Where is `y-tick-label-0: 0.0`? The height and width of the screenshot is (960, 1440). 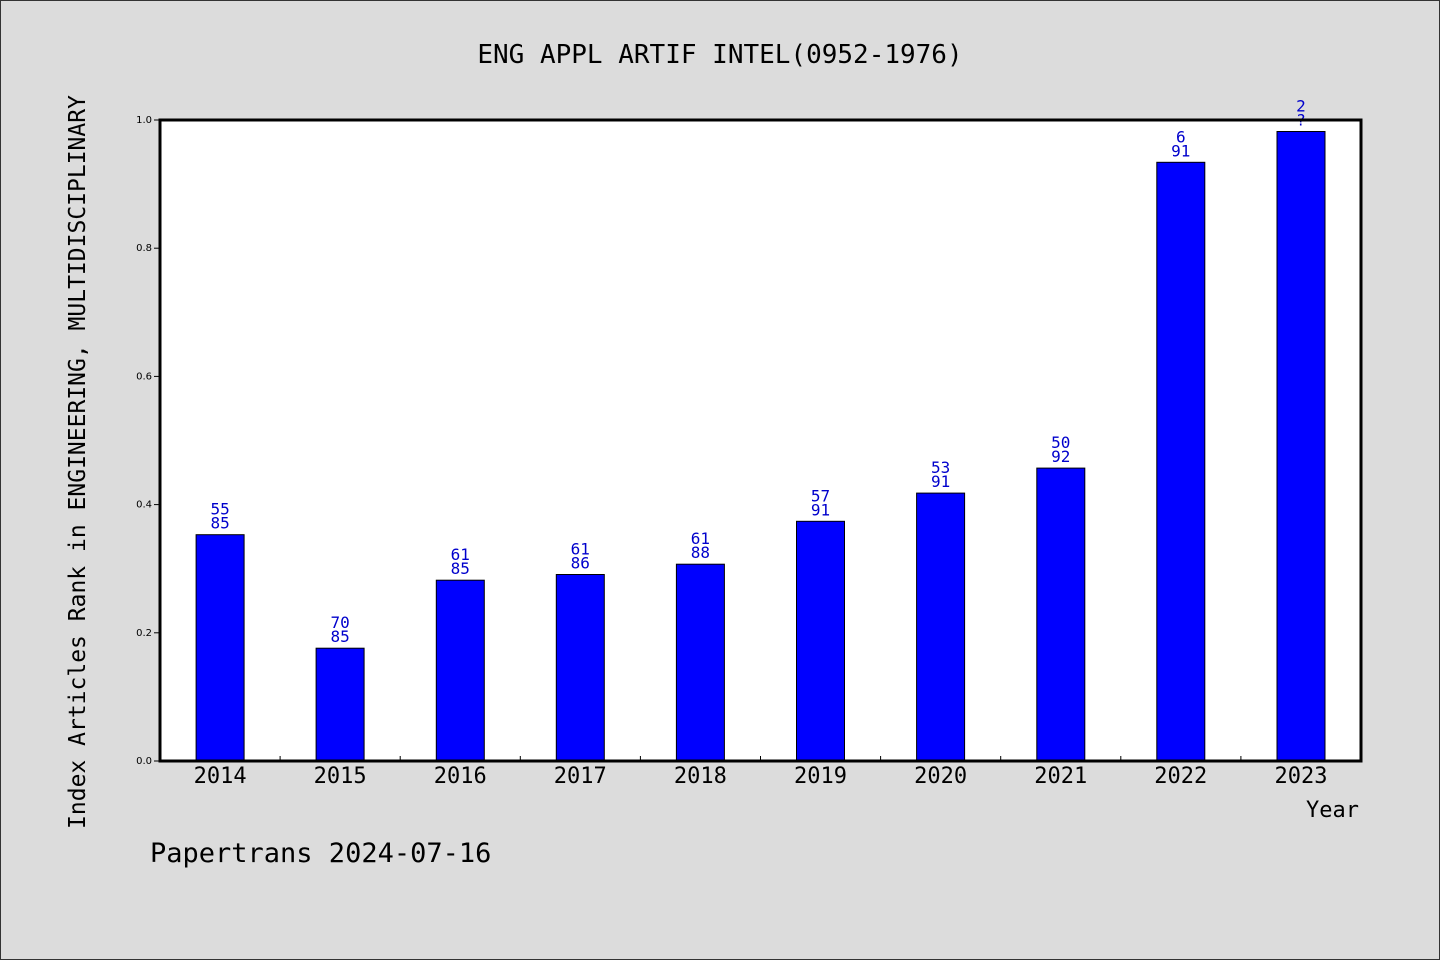 y-tick-label-0: 0.0 is located at coordinates (144, 761).